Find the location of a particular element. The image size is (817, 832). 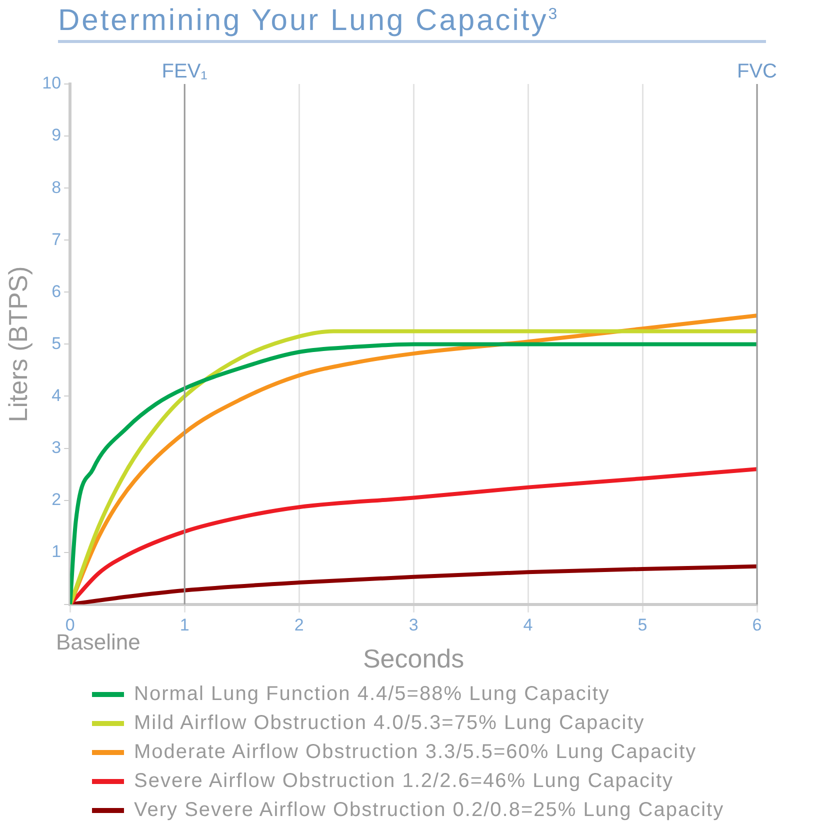

y-tick-label: 2 is located at coordinates (57, 500).